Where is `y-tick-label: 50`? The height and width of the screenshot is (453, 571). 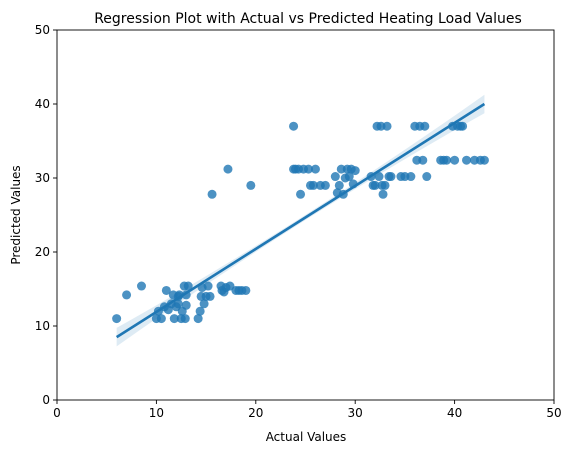
y-tick-label: 50 is located at coordinates (42, 30).